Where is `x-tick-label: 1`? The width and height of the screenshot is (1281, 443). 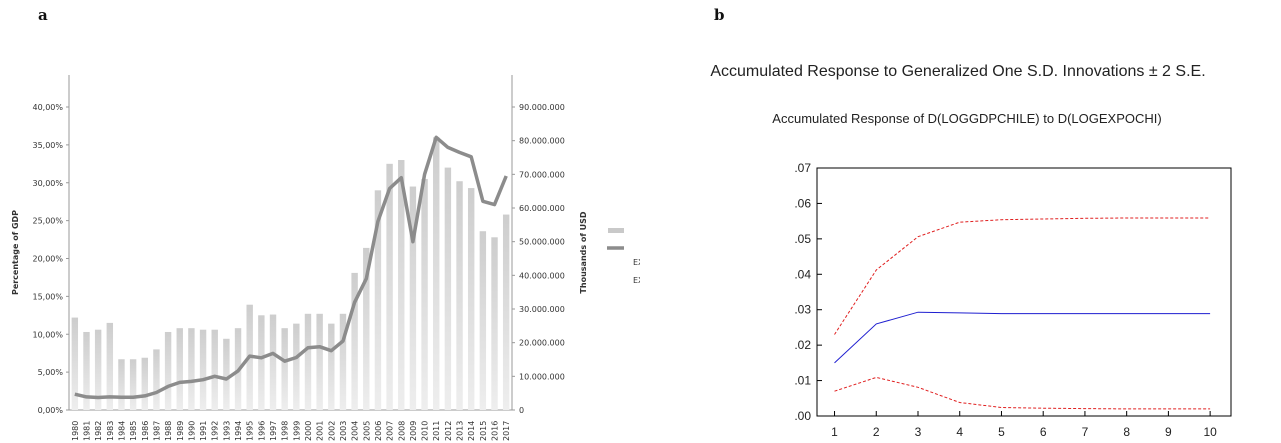 x-tick-label: 1 is located at coordinates (834, 432).